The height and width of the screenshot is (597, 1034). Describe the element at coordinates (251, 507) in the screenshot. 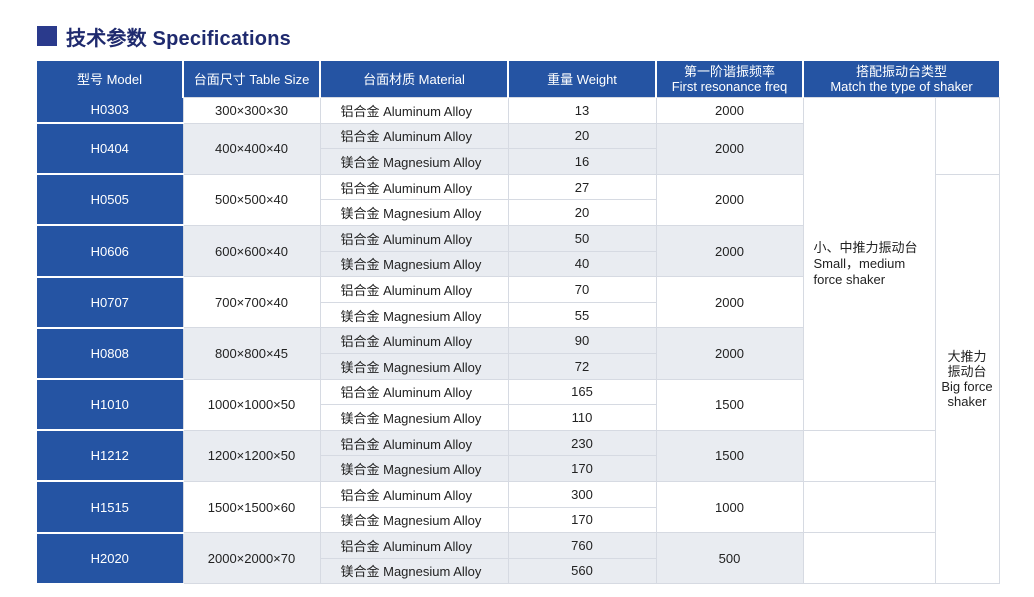

I see `size-cell: 1500×1500×60` at that location.